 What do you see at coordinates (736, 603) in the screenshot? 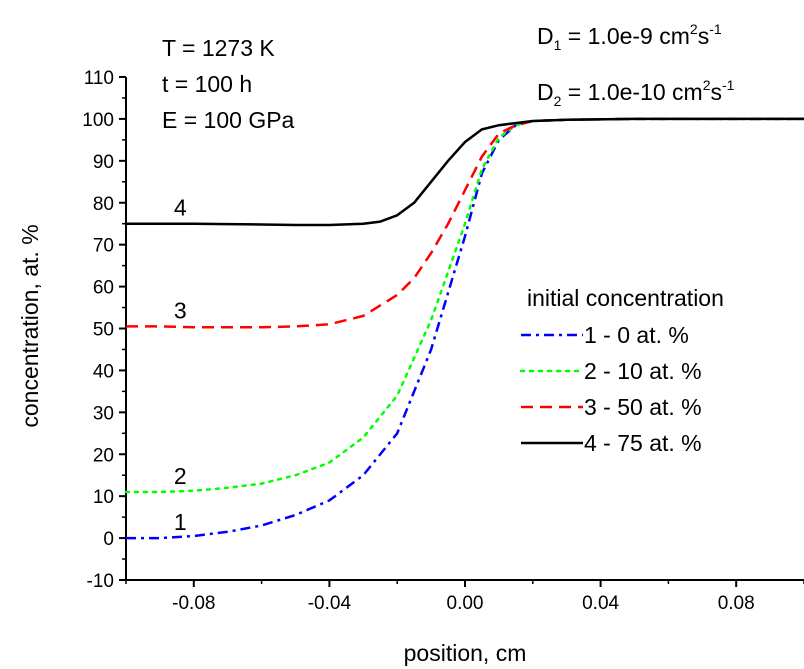
I see `x-tick-label: 0.08` at bounding box center [736, 603].